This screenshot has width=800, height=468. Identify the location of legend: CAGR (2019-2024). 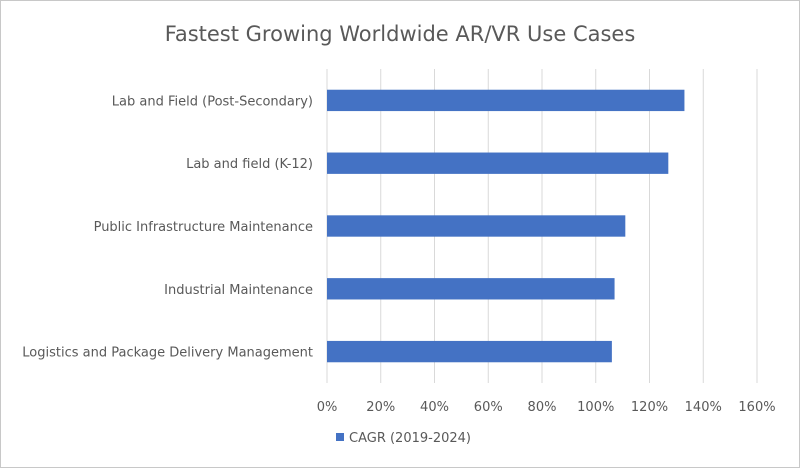
(403, 438).